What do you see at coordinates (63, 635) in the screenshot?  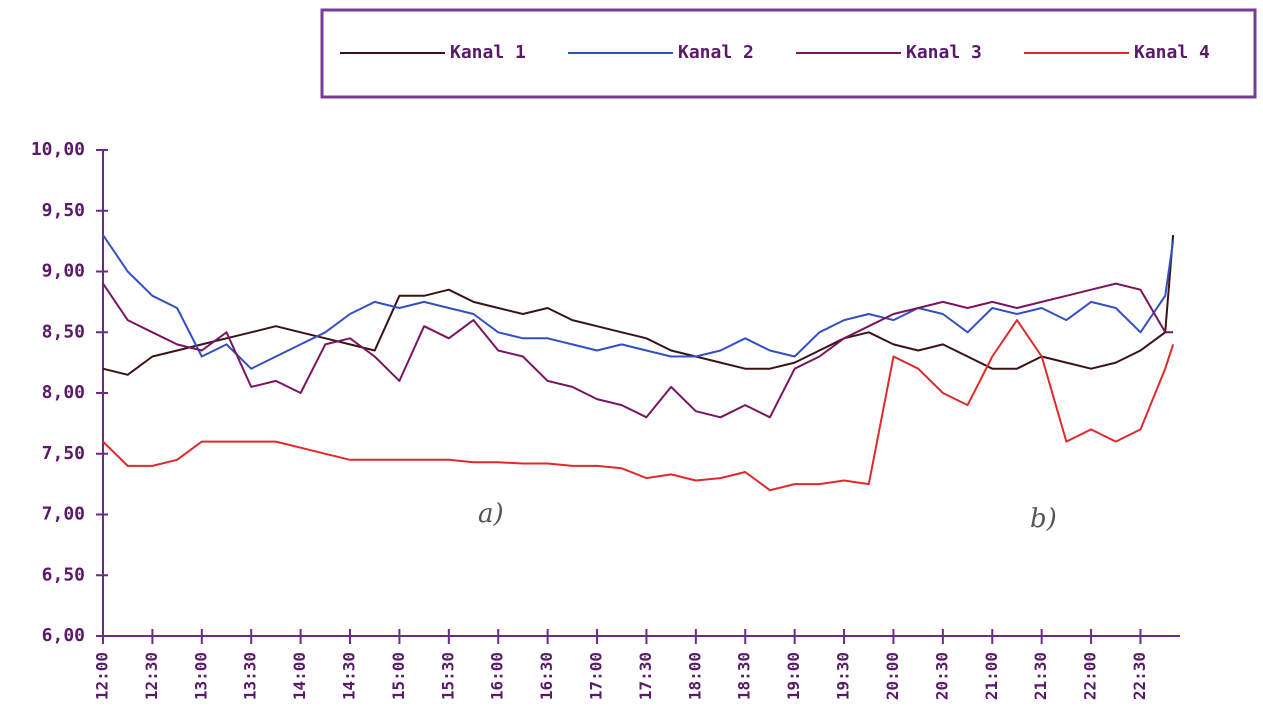 I see `y-tick-label: 6,00` at bounding box center [63, 635].